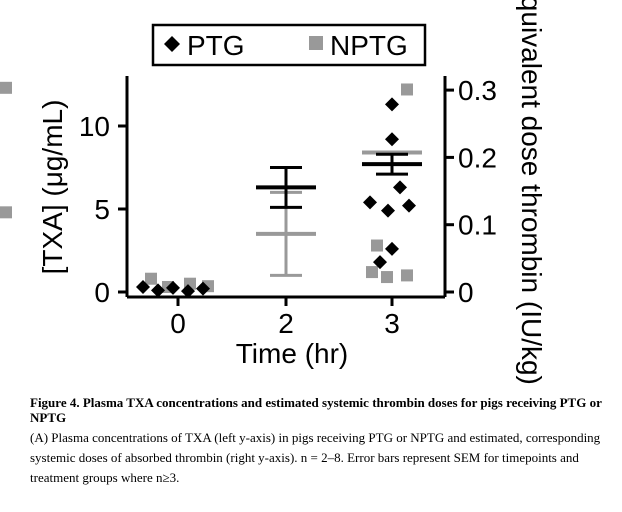 The height and width of the screenshot is (512, 622). I want to click on x-tick-label: 0, so click(178, 323).